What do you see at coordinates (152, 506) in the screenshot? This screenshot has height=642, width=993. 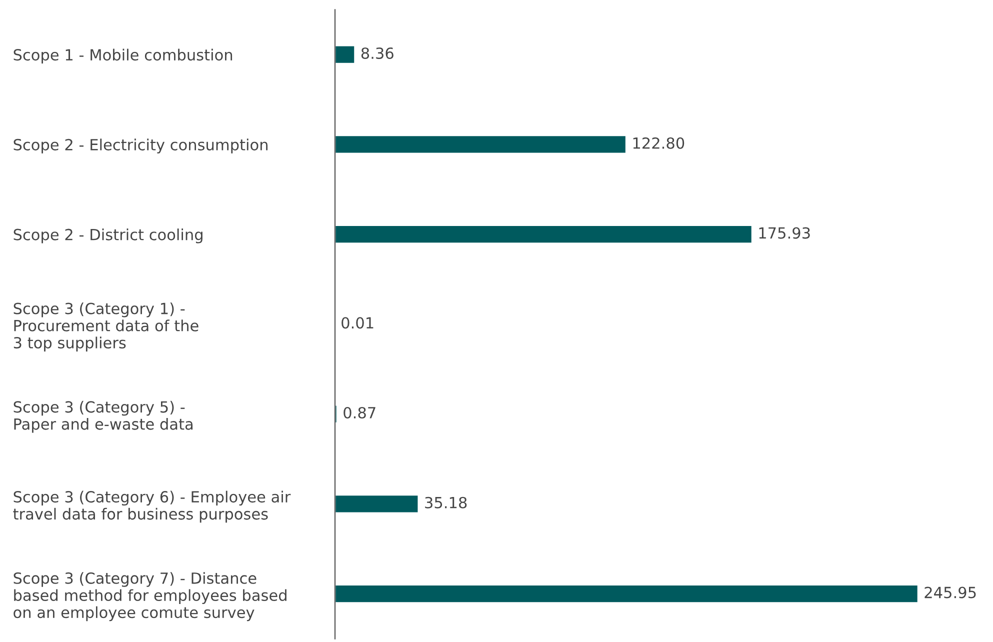 I see `y-tick-label: Scope 3 (Category 6) - Employee air travel data for business purposes` at bounding box center [152, 506].